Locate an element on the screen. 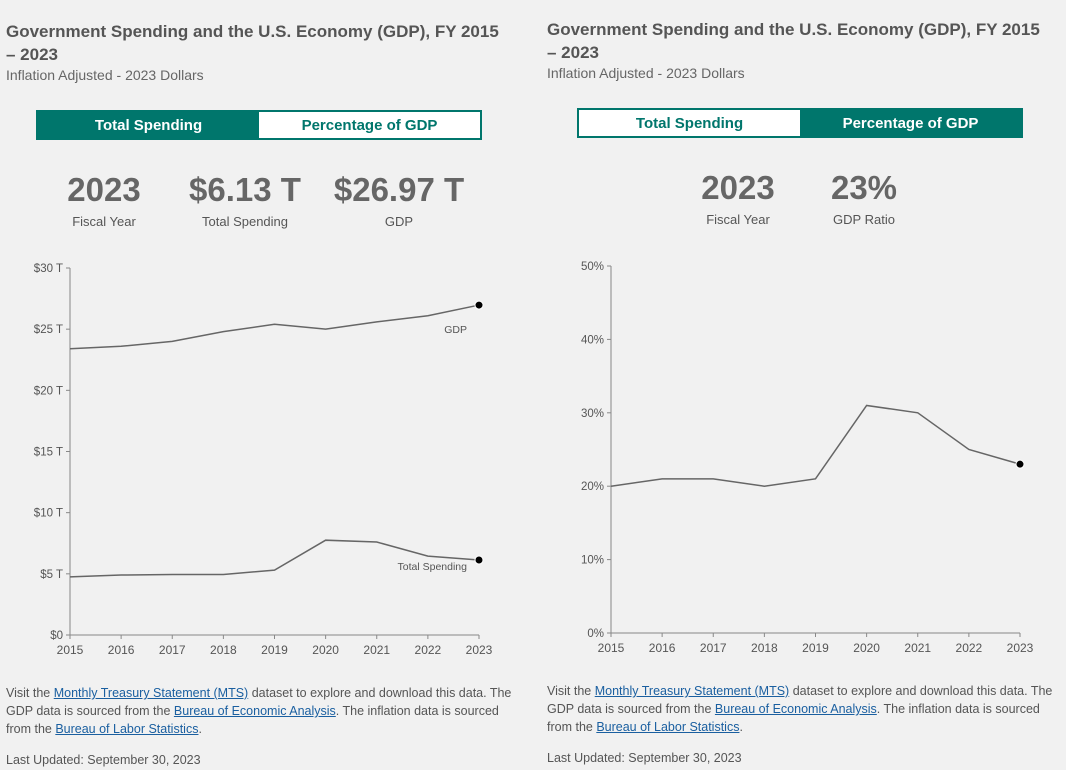  gdp-ratio-stat: 23% GDP Ratio is located at coordinates (864, 198).